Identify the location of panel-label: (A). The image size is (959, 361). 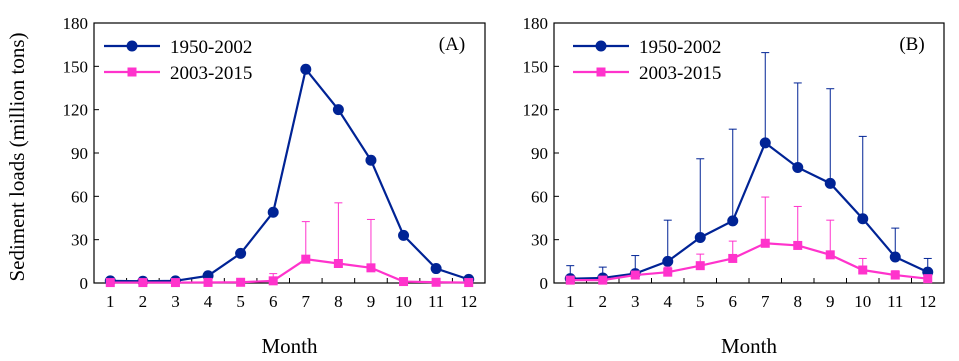
(452, 44).